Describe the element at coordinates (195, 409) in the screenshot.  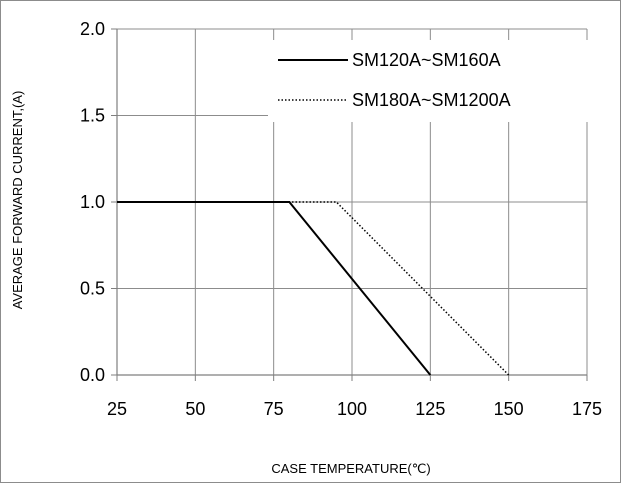
I see `x-tick-label-1: 50` at that location.